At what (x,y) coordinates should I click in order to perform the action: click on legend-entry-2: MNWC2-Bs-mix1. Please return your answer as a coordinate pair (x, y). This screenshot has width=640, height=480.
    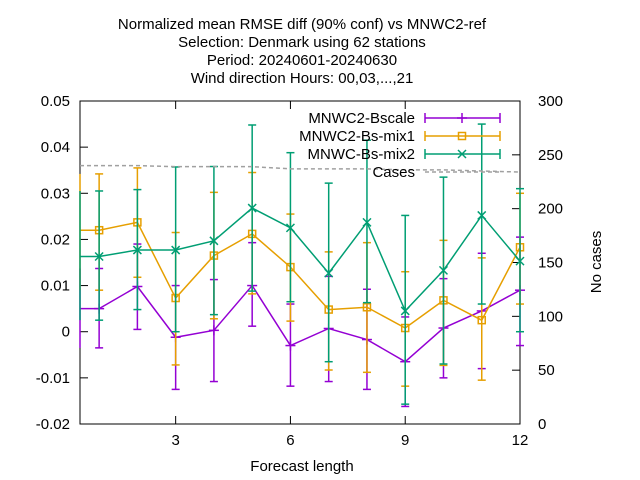
    Looking at the image, I should click on (400, 136).